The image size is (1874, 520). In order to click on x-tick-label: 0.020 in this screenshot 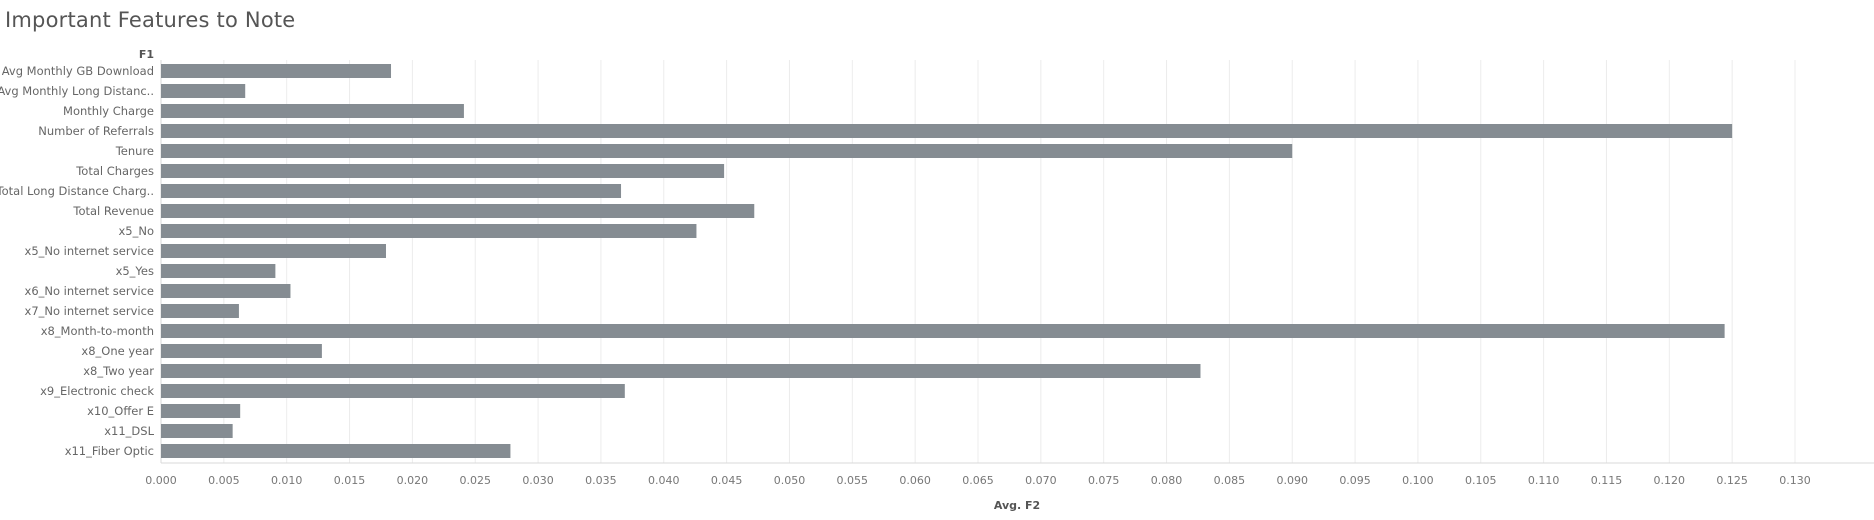, I will do `click(413, 480)`.